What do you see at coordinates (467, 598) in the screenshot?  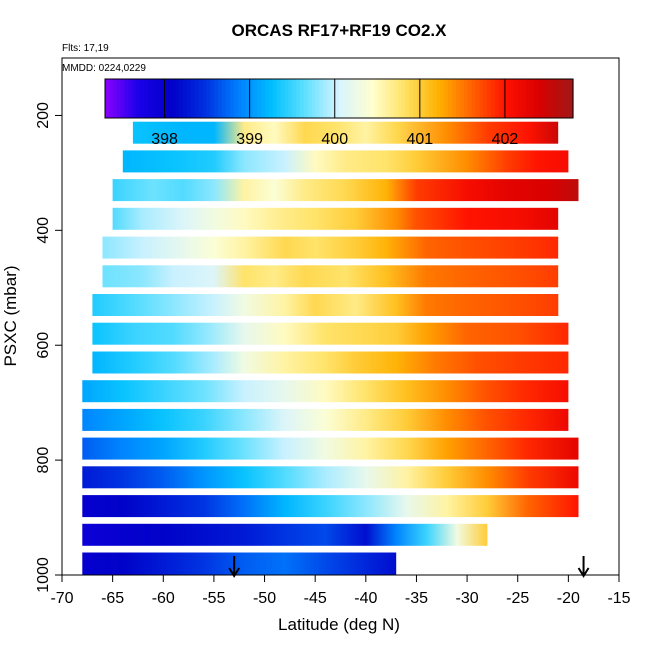 I see `x-tick-label: -30` at bounding box center [467, 598].